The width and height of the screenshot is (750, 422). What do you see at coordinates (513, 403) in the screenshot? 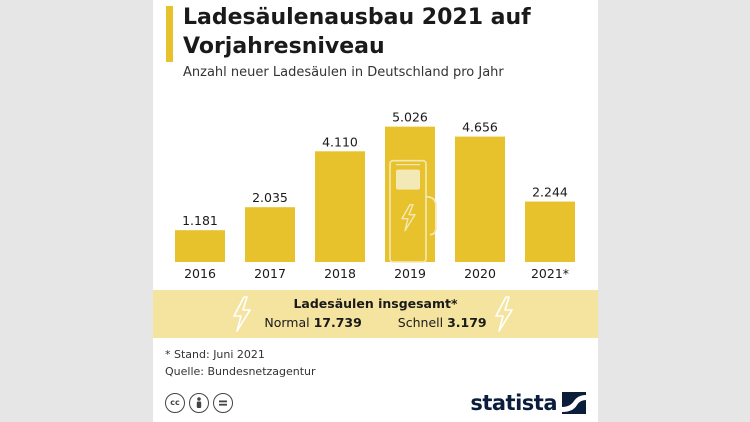
I see `brand-name: statista` at bounding box center [513, 403].